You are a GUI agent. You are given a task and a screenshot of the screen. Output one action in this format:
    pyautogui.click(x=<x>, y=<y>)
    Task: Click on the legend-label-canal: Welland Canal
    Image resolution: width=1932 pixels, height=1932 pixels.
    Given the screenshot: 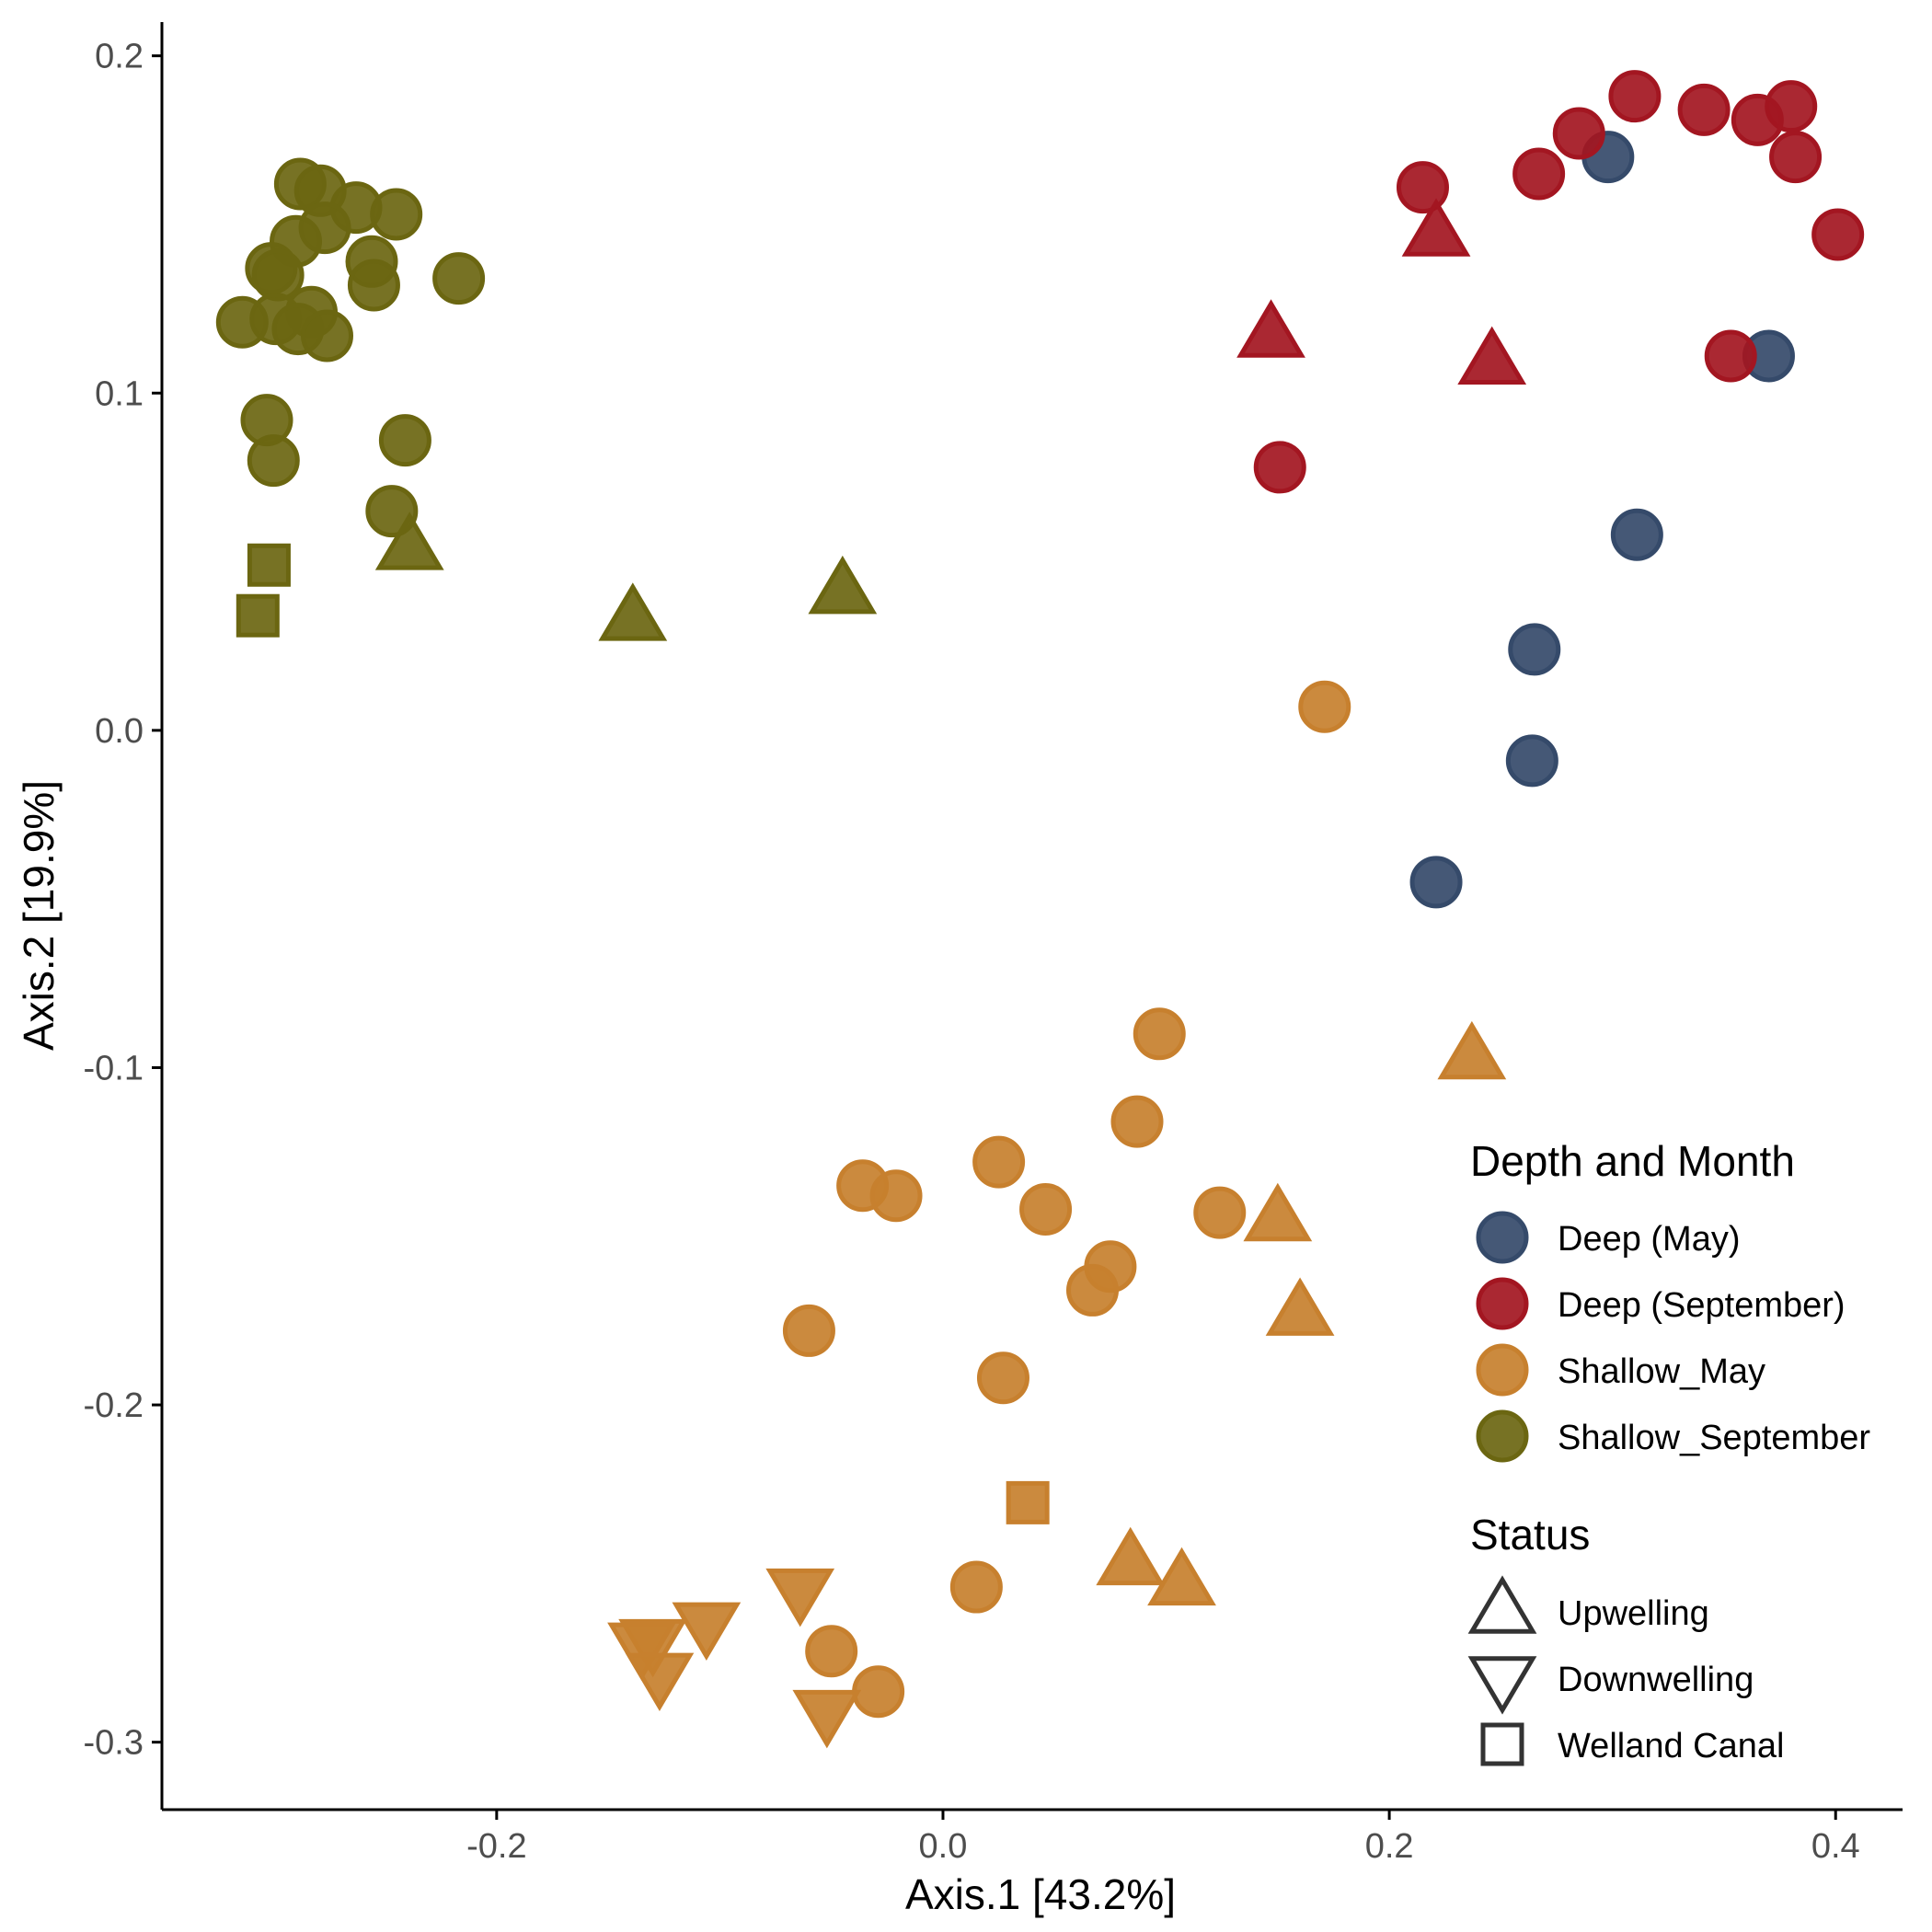 What is the action you would take?
    pyautogui.click(x=1671, y=1746)
    